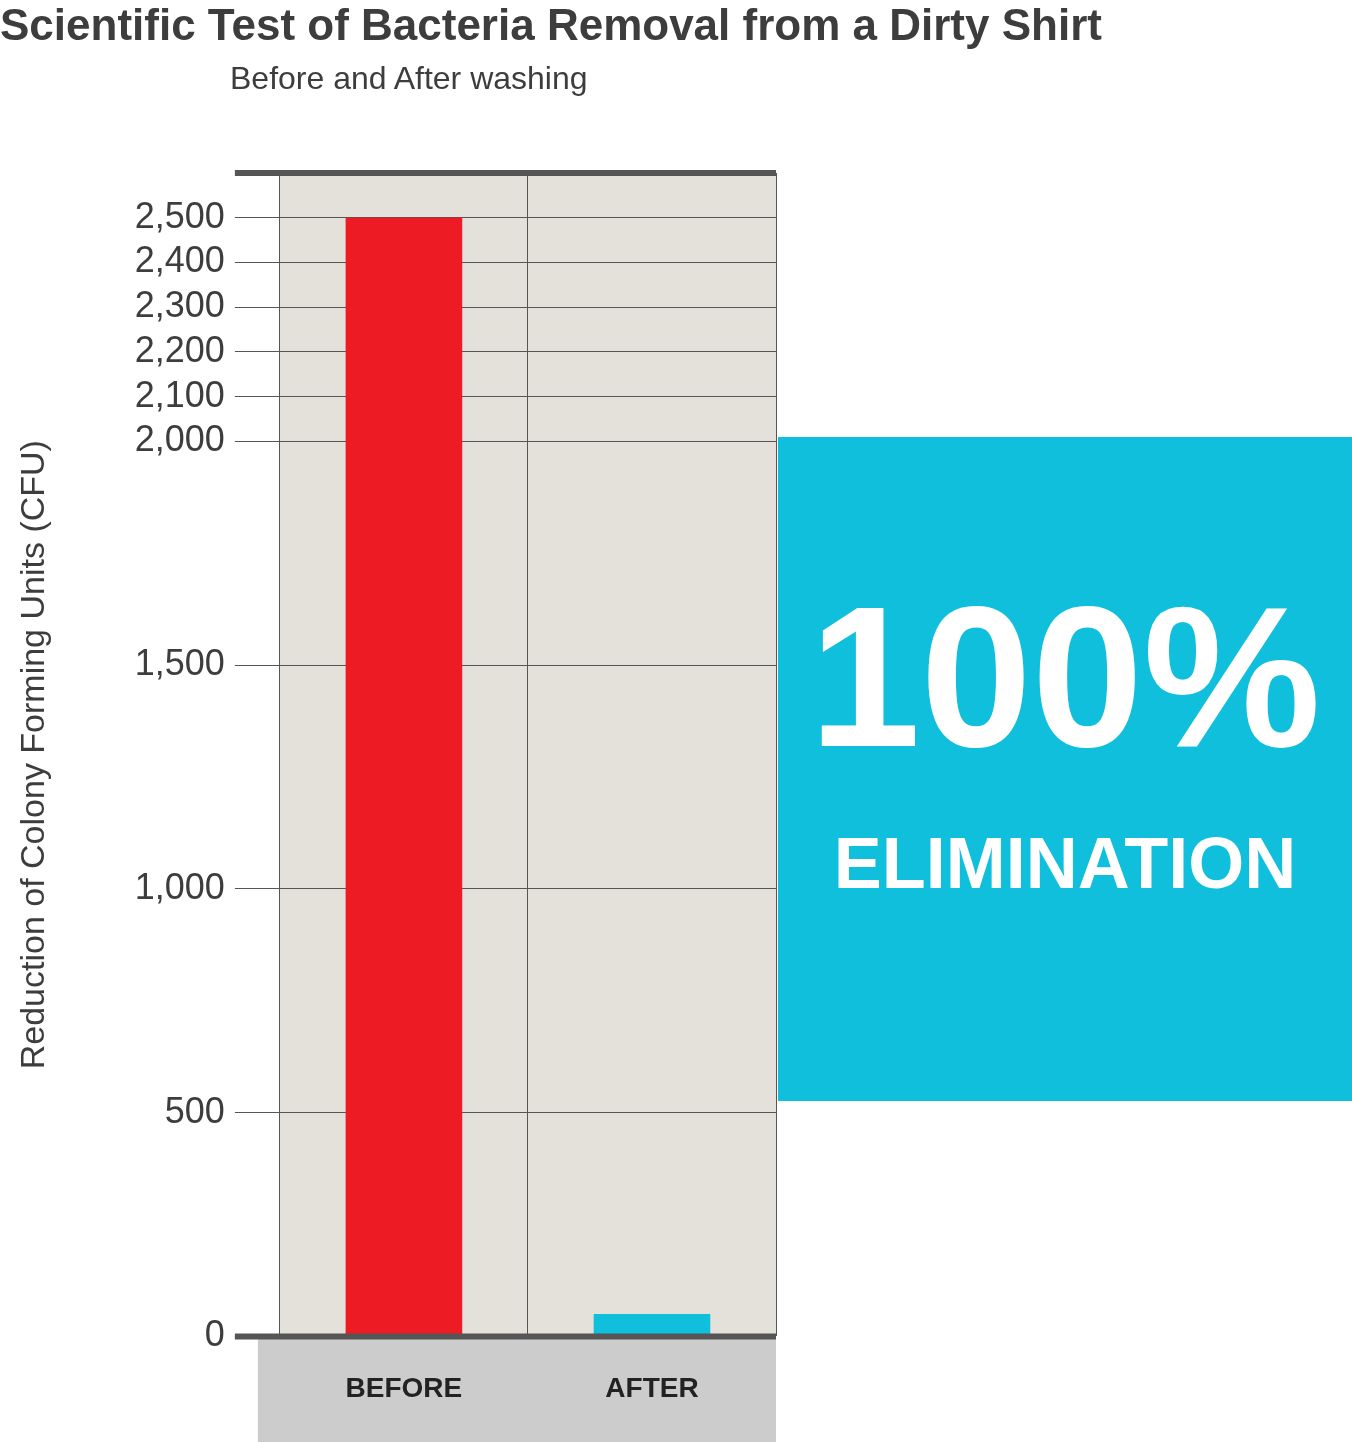 This screenshot has width=1352, height=1442. Describe the element at coordinates (551, 25) in the screenshot. I see `chart-title: Scientific Test of Bacteria Removal from a Dirty Shirt` at that location.